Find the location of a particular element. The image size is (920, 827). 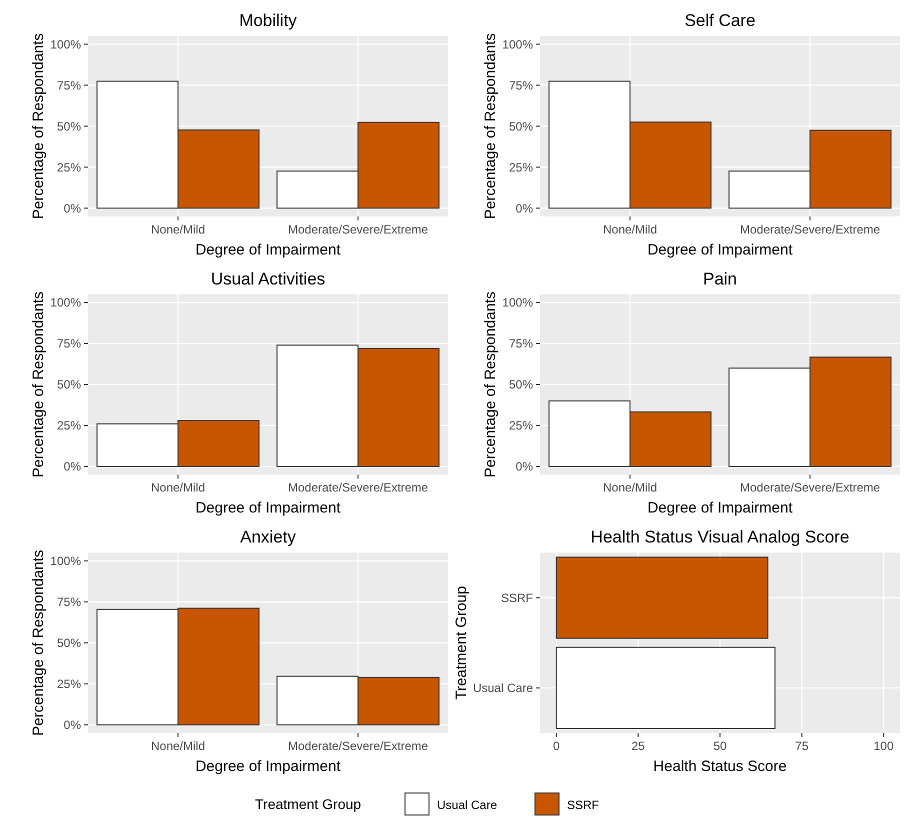

x-tick-label: 0 is located at coordinates (556, 746).